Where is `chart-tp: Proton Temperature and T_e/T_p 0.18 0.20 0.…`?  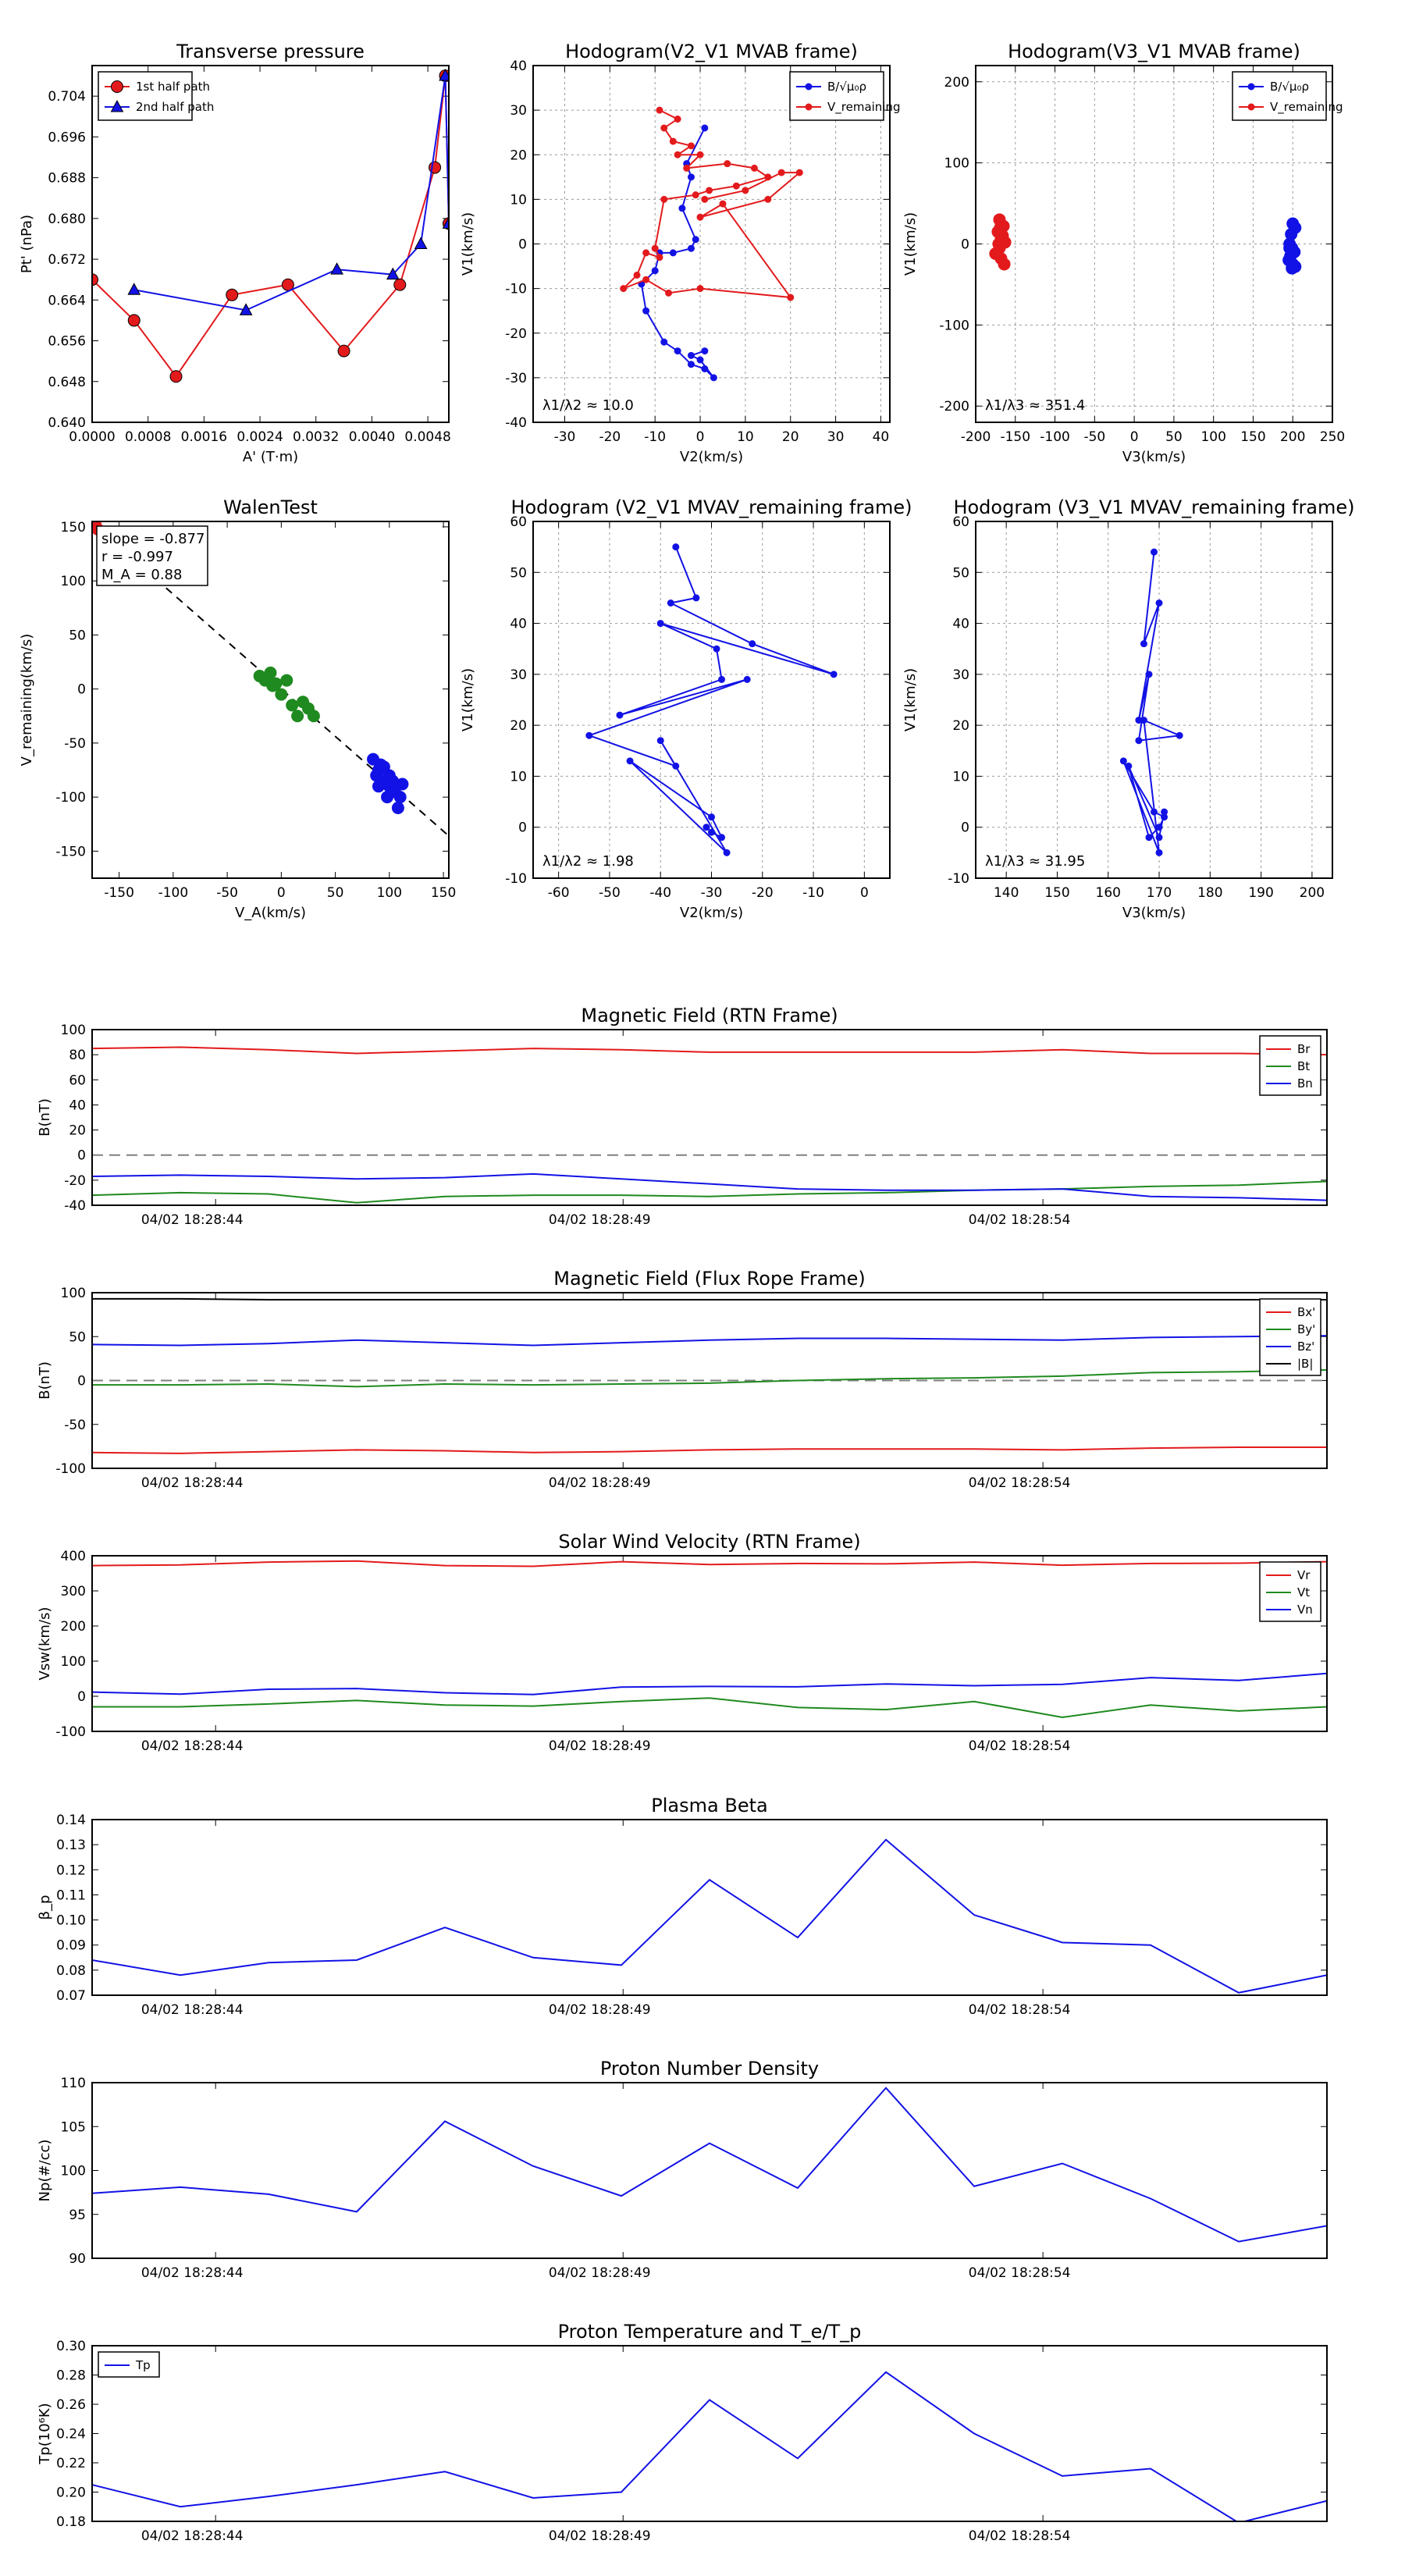
chart-tp: Proton Temperature and T_e/T_p 0.18 0.20 0.… is located at coordinates (682, 2432).